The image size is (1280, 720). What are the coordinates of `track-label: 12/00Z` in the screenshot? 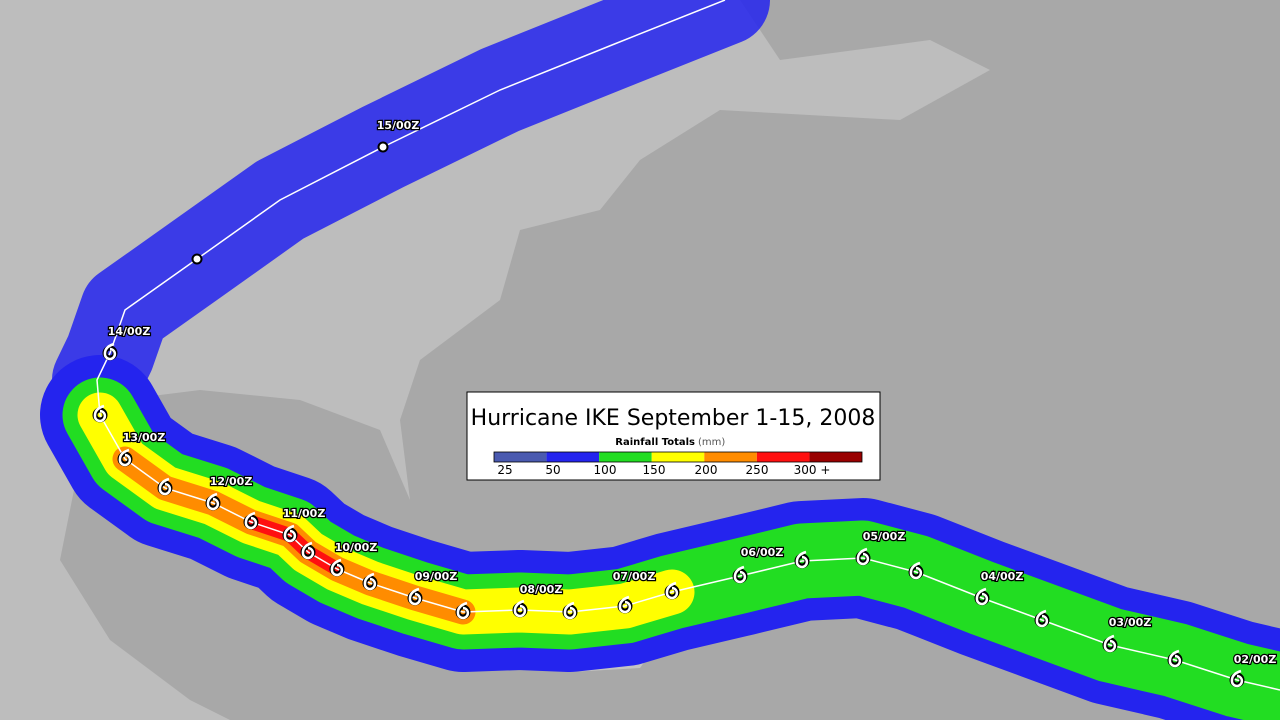 It's located at (231, 481).